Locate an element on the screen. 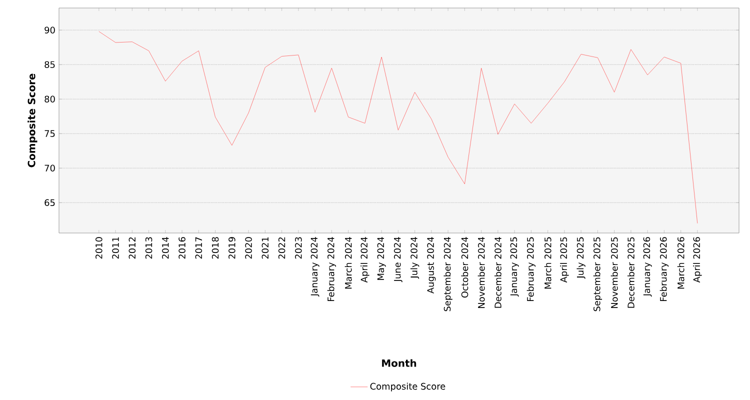  x-tick-label: June 2024 is located at coordinates (398, 259).